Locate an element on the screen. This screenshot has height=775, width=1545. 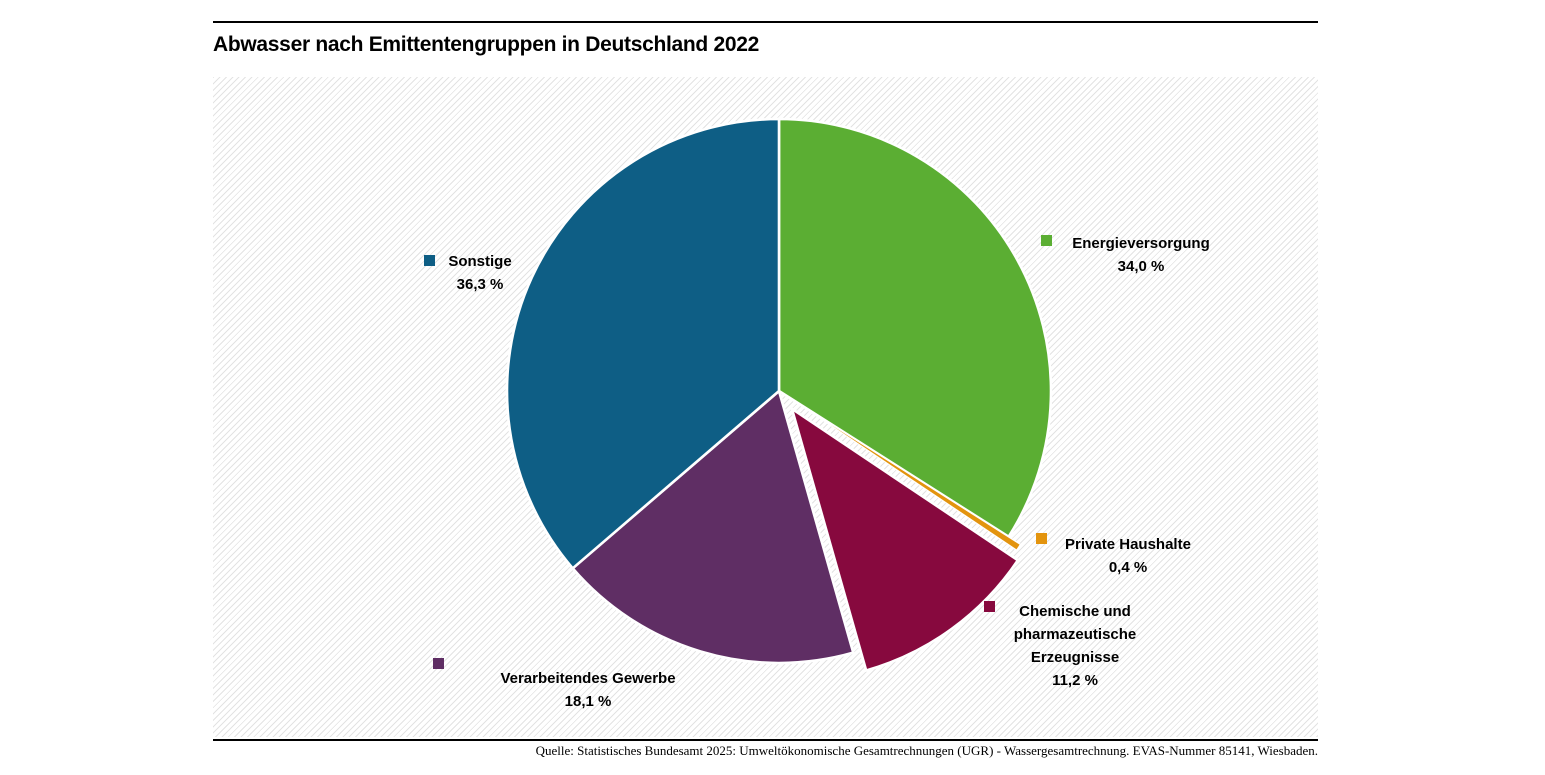
legend-marker-chemische-erzeugnisse is located at coordinates (989, 606).